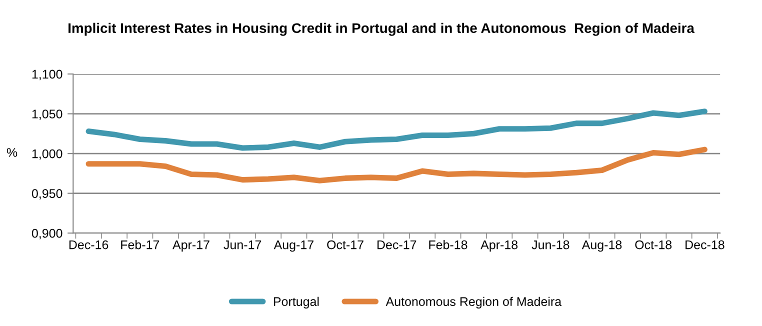 This screenshot has height=326, width=762. I want to click on chart-title: Implicit Interest Rates in Housing Credit in Portugal and in the Autonomous Region of Madeira, so click(381, 29).